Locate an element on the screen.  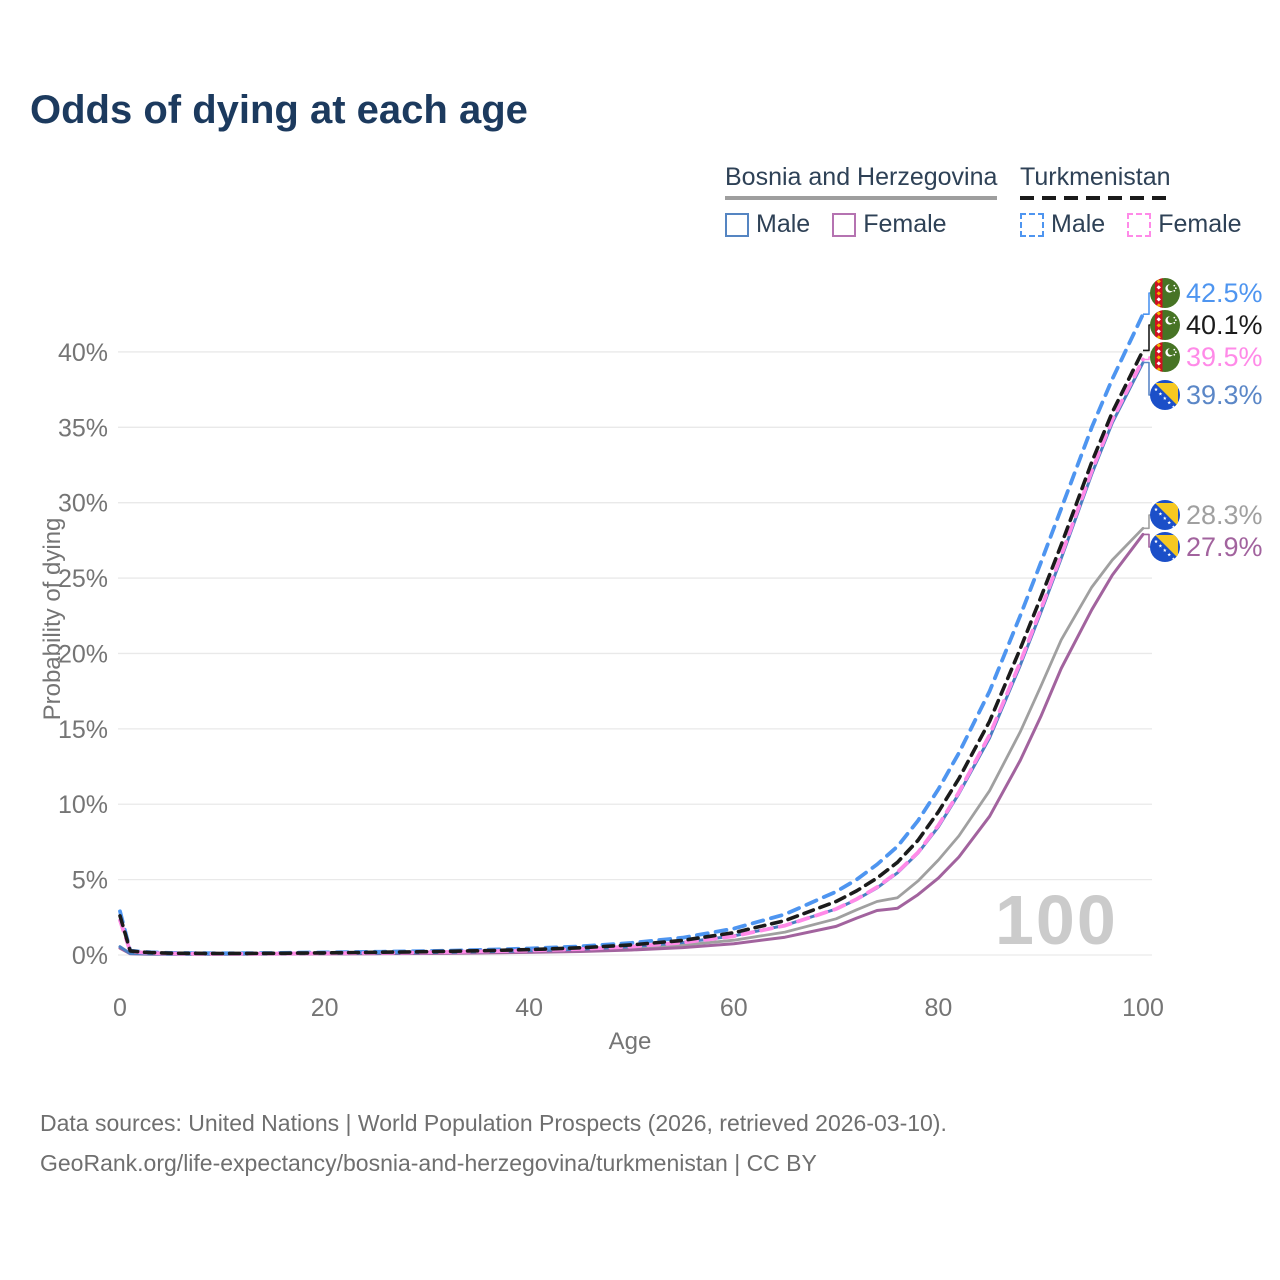
x-tick-80: 80 is located at coordinates (938, 1008).